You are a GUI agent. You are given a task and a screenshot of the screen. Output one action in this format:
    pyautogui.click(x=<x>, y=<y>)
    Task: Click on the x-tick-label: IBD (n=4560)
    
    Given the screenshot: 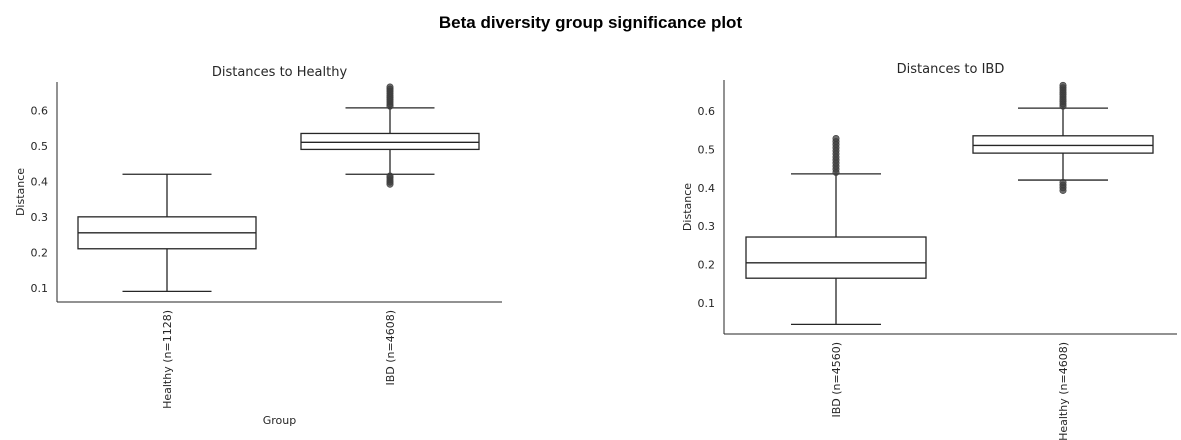 What is the action you would take?
    pyautogui.click(x=836, y=380)
    